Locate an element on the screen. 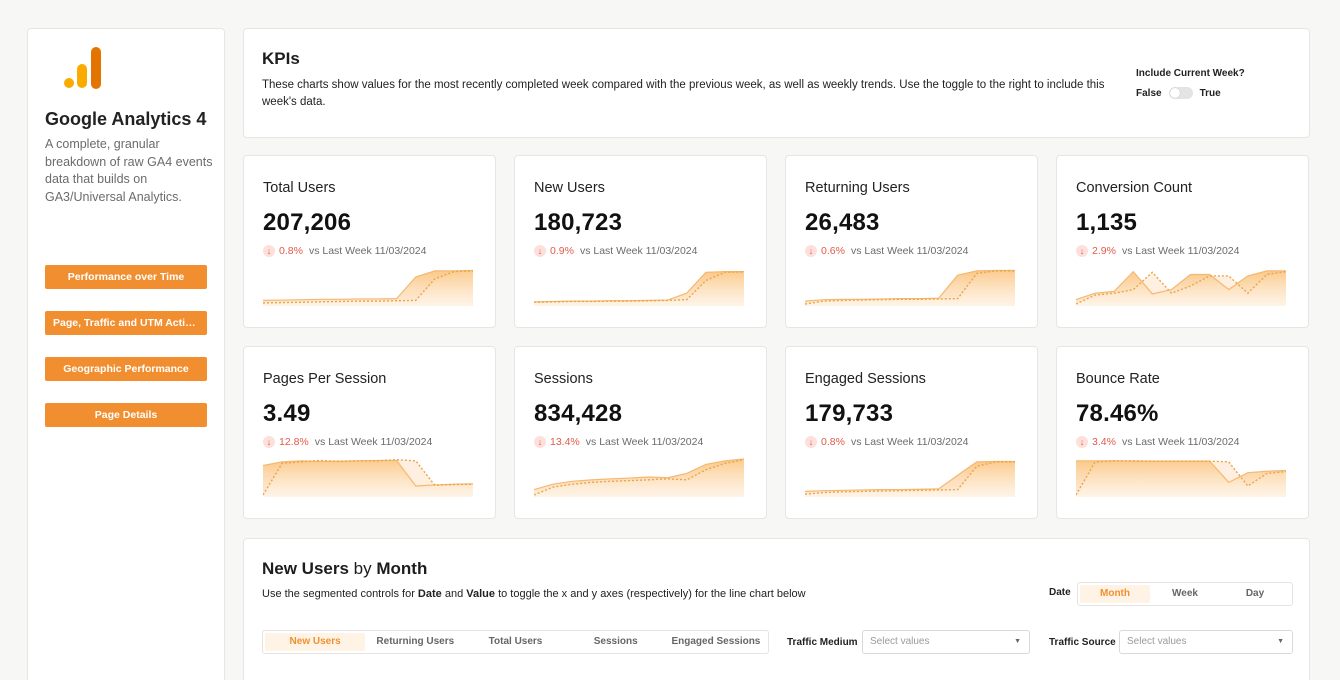  metric-value: 78.46% is located at coordinates (1117, 413).